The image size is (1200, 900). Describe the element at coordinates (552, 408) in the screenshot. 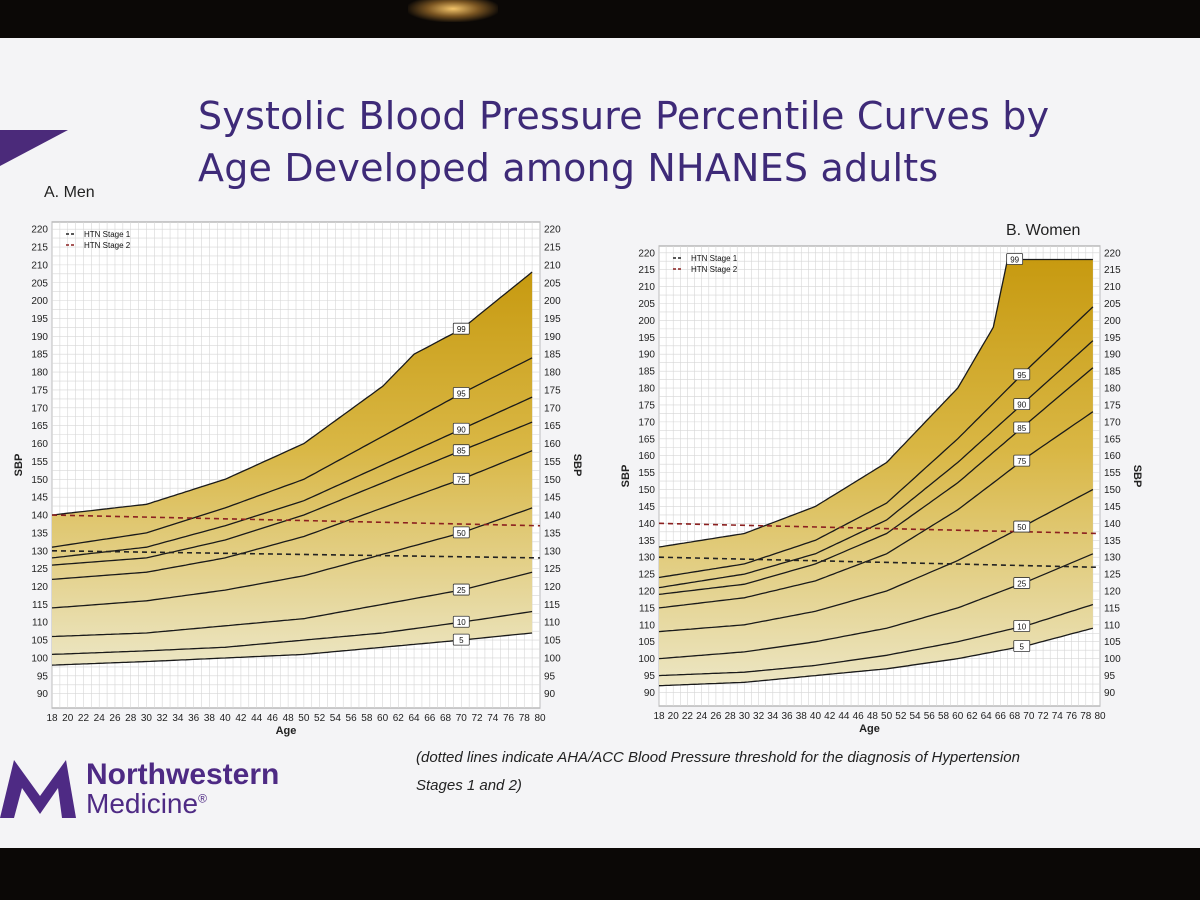

I see `y-tick-label-right: 170` at that location.